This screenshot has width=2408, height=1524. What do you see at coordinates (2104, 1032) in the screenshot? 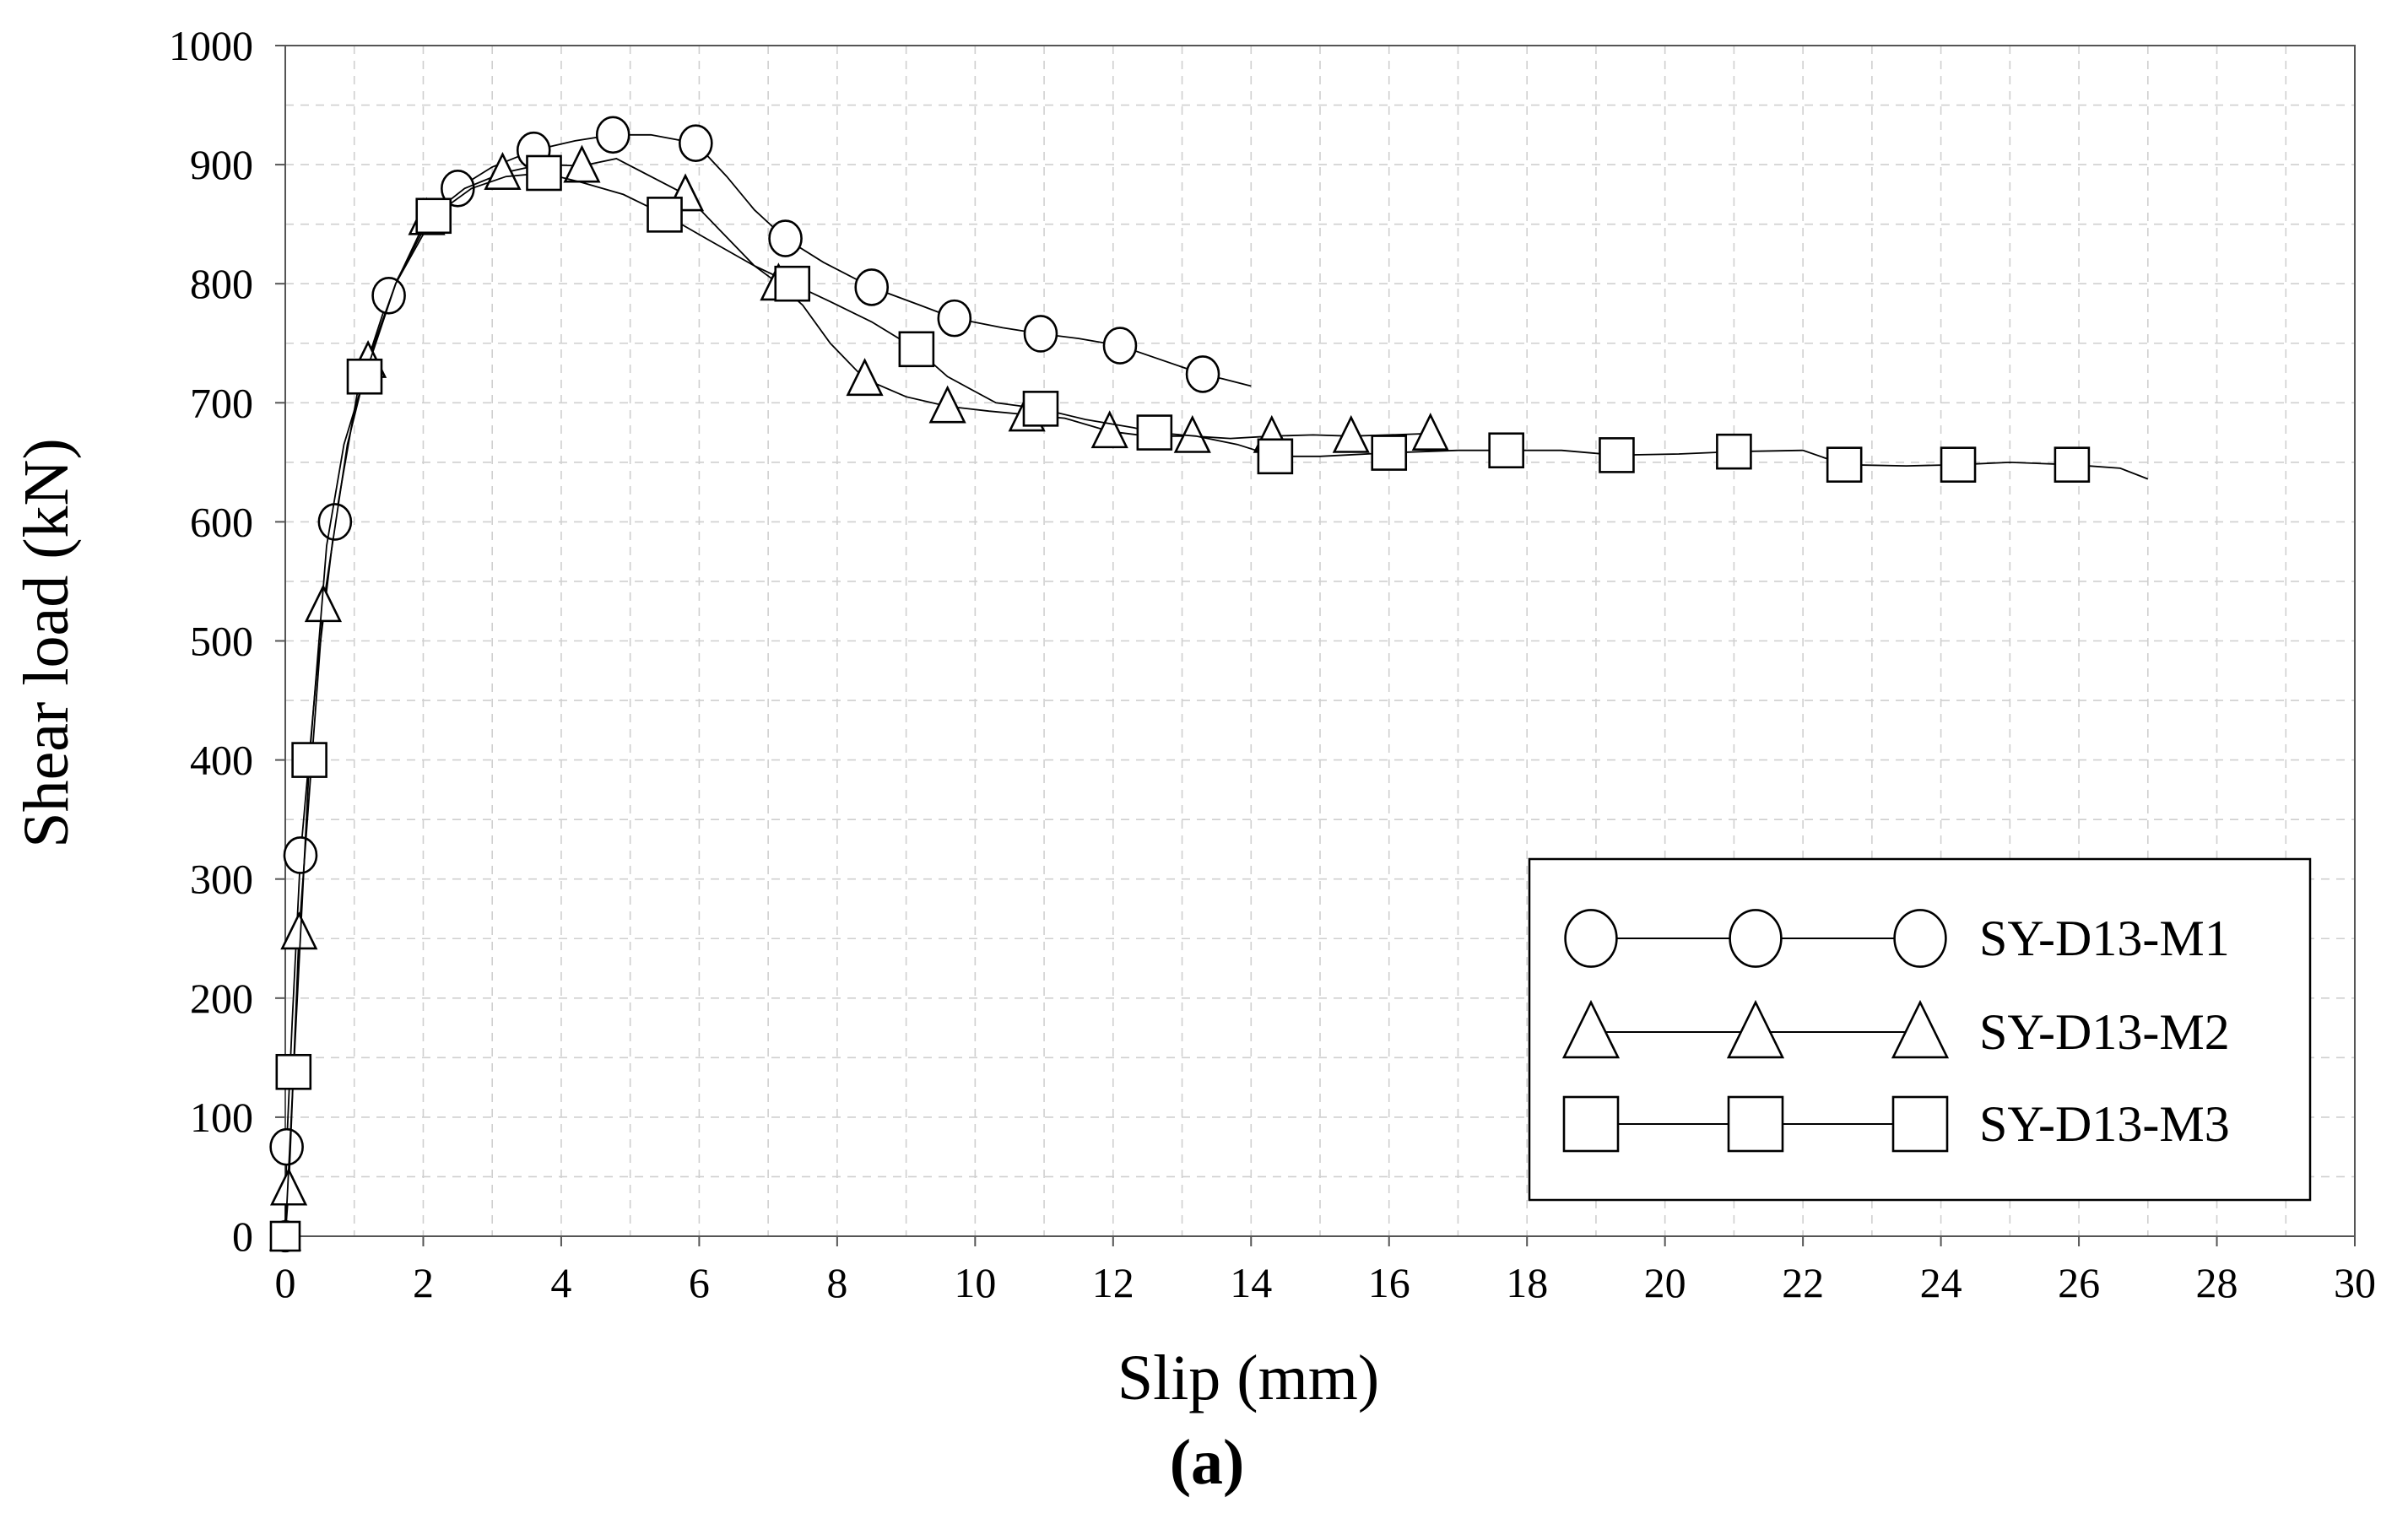
I see `legend-label: SY-D13-M2` at bounding box center [2104, 1032].